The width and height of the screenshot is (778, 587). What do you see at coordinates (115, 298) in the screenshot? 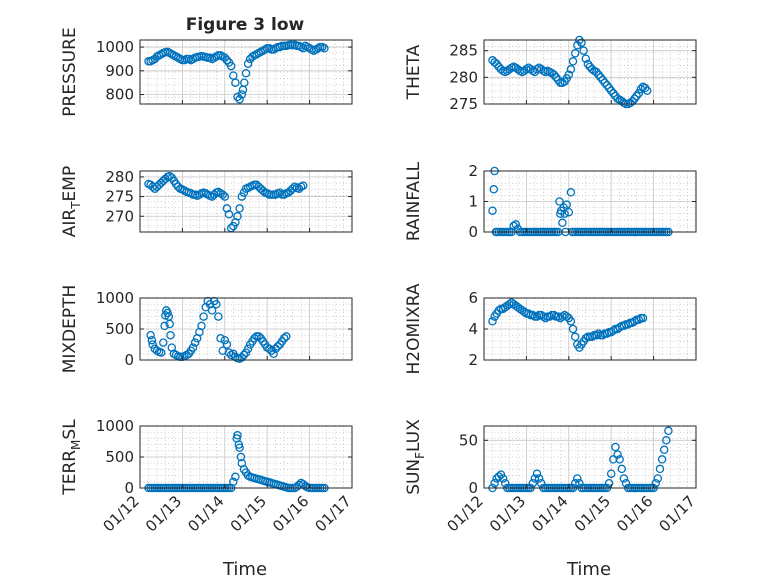
I see `y-tick-label: 1000` at bounding box center [115, 298].